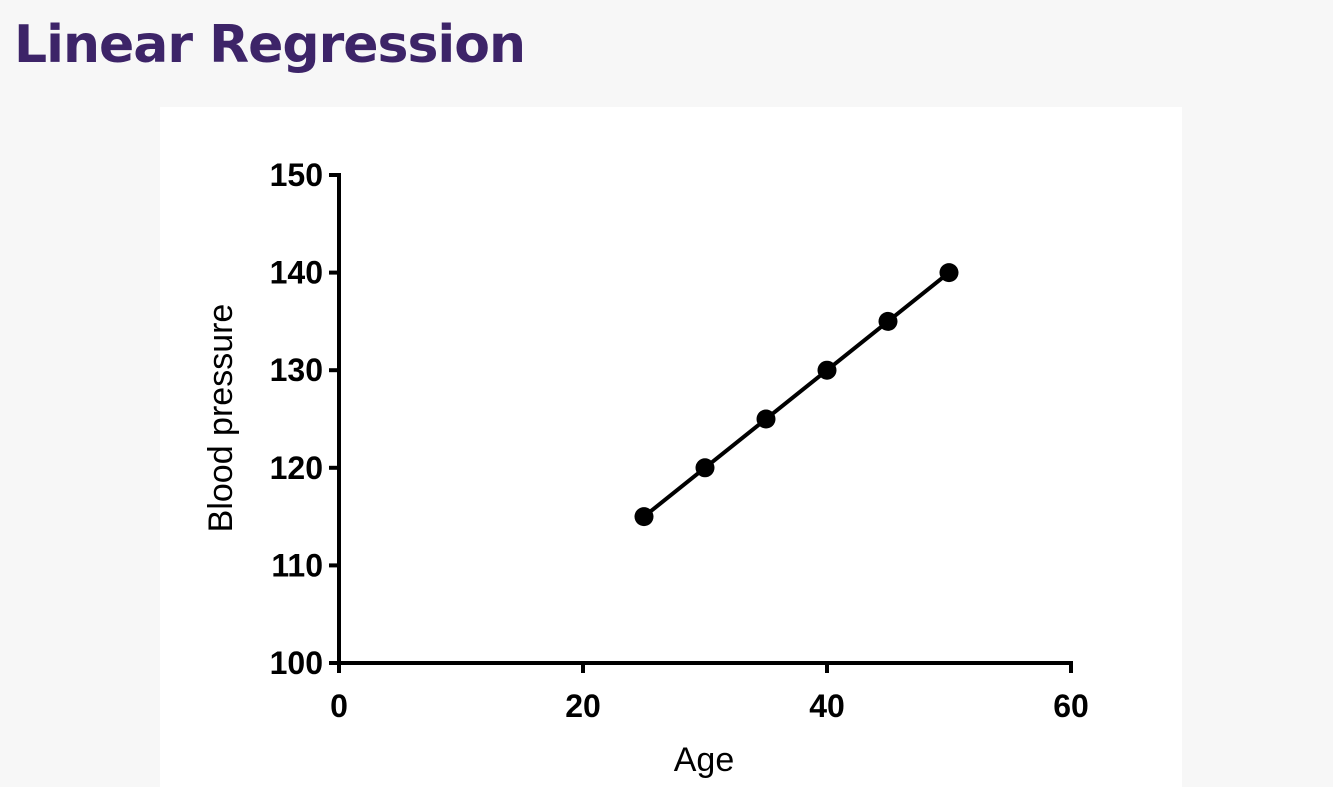  Describe the element at coordinates (827, 706) in the screenshot. I see `x-tick-label: 40` at that location.